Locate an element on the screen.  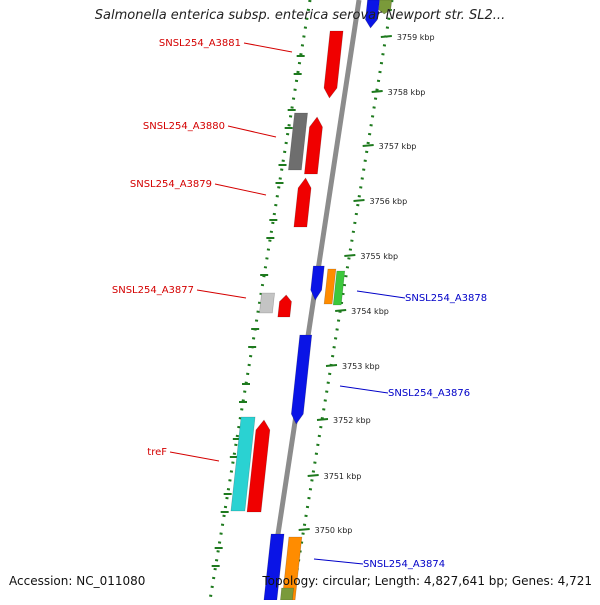
gene-label: SNSL254_A3881 is located at coordinates (200, 43).